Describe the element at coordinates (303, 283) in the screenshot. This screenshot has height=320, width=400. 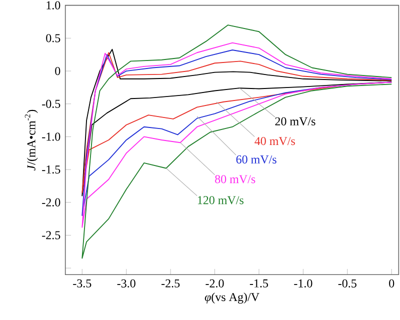
I see `x-tick-label: -1.0` at that location.